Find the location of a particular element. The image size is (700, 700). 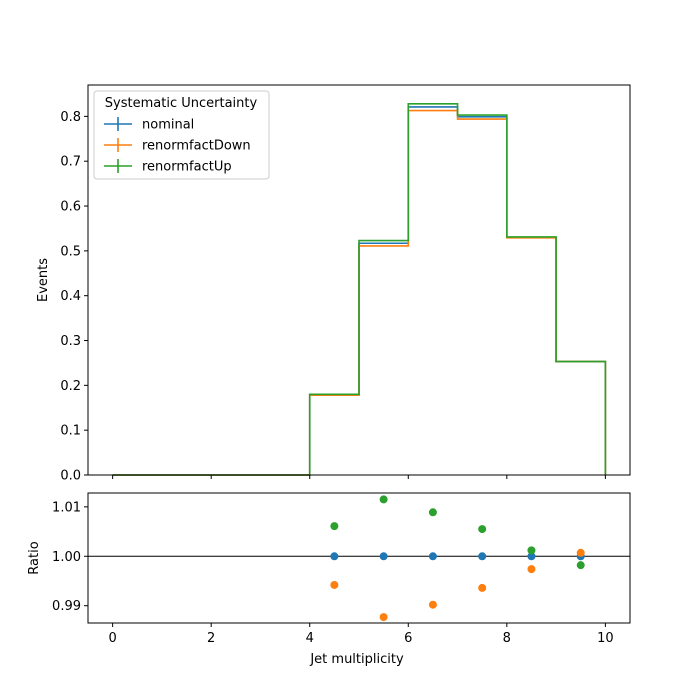

legend-label-renormfactUp: renormfactUp is located at coordinates (187, 167).